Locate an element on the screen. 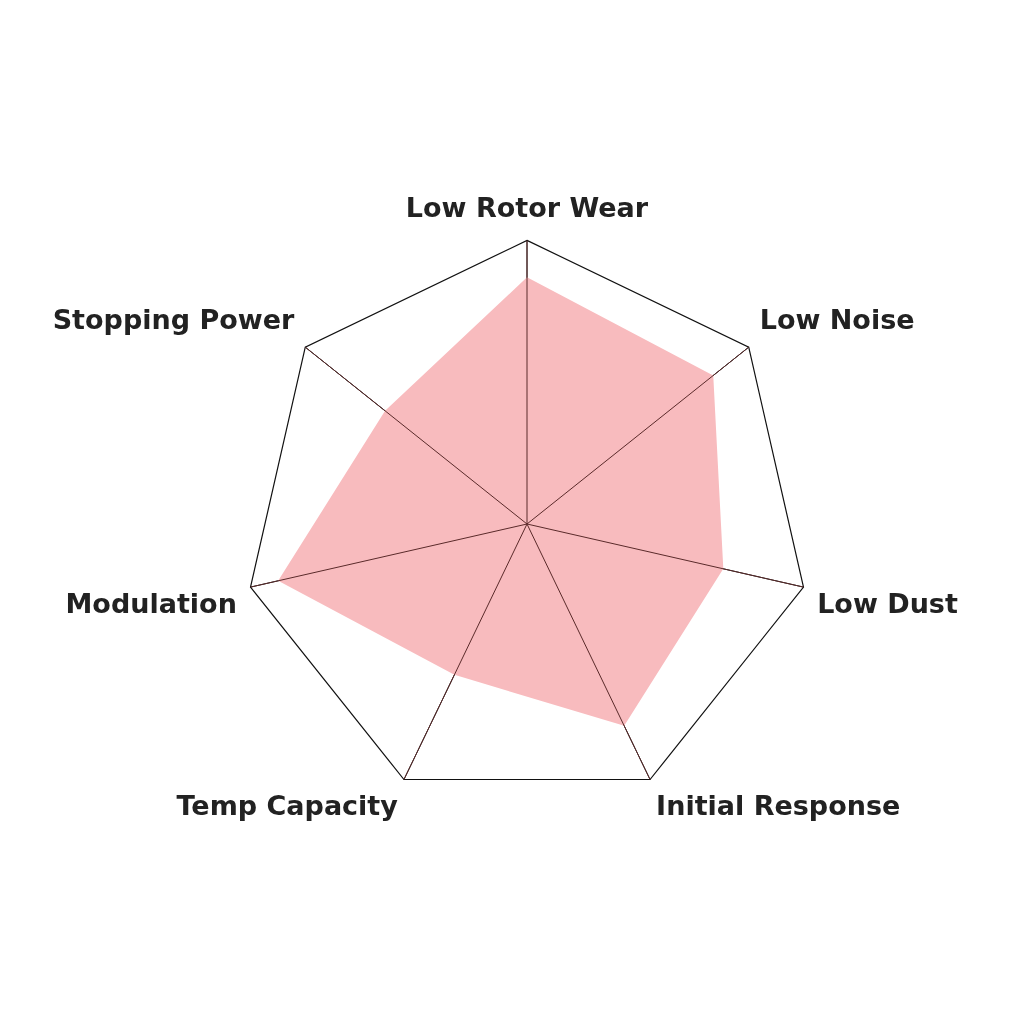 The width and height of the screenshot is (1024, 1024). spoke-label: Stopping Power is located at coordinates (174, 320).